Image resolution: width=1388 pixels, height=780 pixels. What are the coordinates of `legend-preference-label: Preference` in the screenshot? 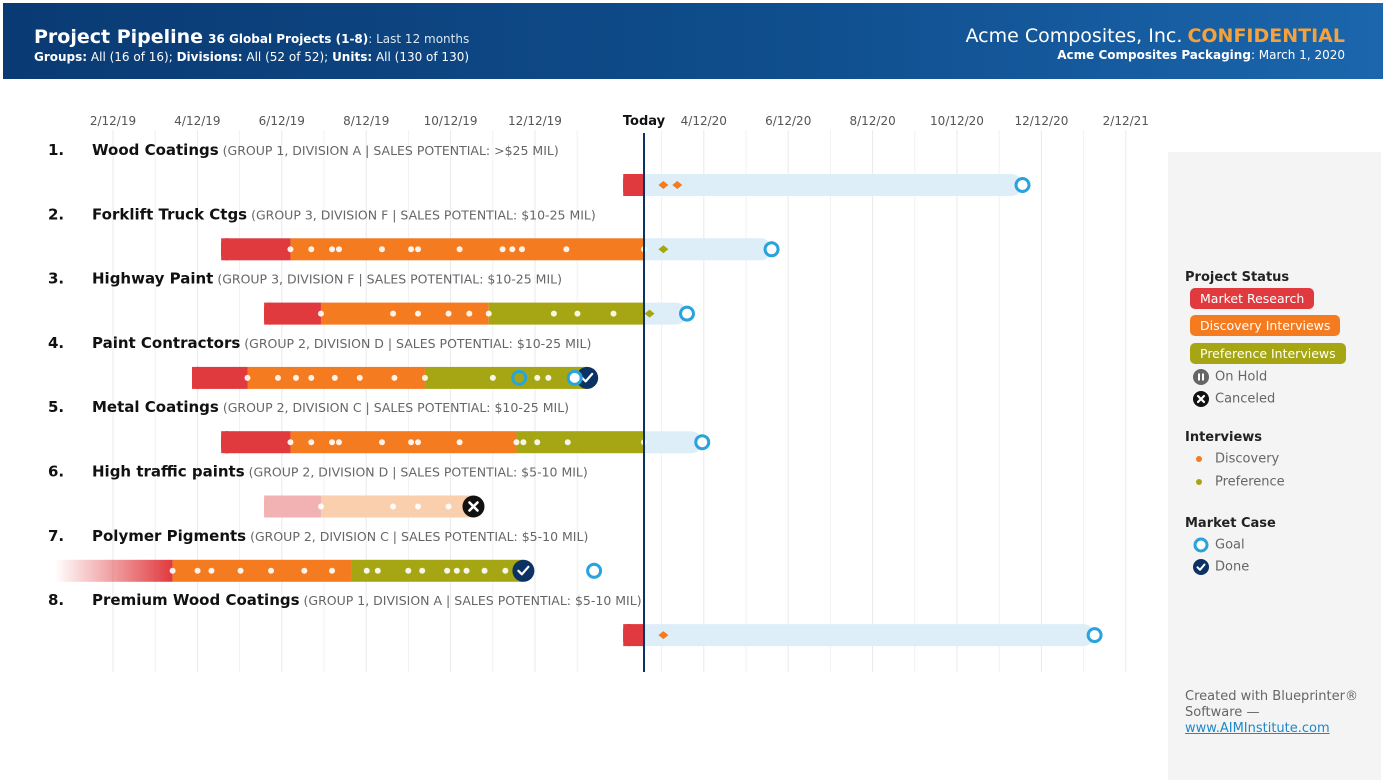 It's located at (1250, 482).